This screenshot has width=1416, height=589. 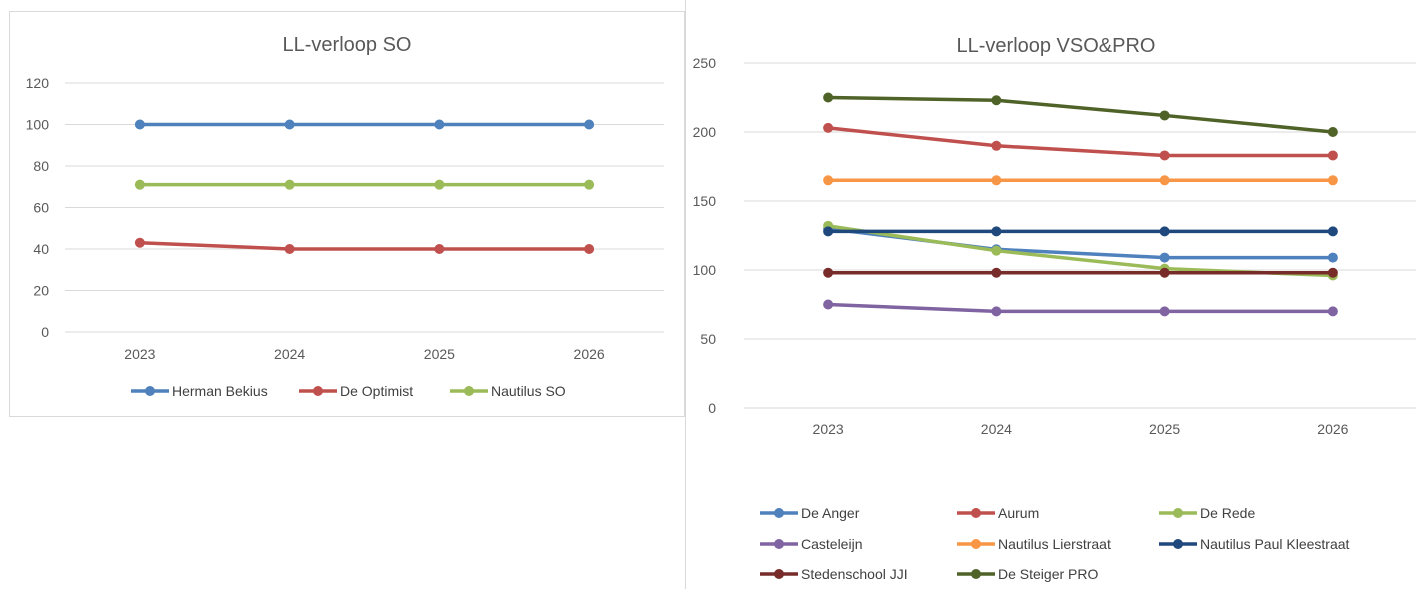 I want to click on legend-label: Nautilus Lierstraat, so click(x=1054, y=544).